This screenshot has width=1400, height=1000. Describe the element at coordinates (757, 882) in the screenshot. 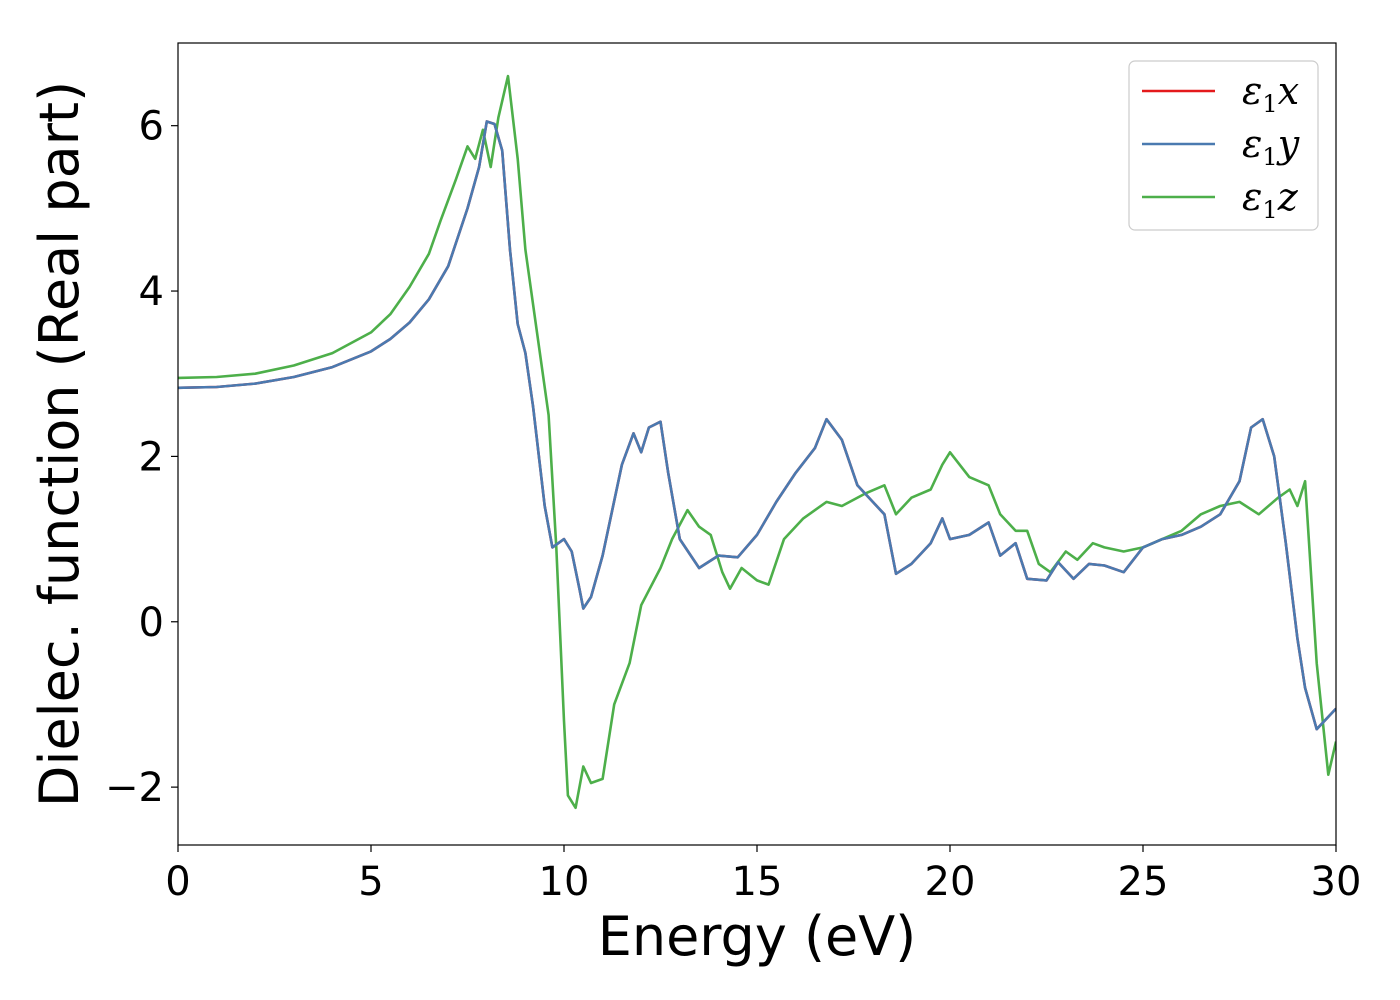

I see `x-tick-label: 15` at that location.